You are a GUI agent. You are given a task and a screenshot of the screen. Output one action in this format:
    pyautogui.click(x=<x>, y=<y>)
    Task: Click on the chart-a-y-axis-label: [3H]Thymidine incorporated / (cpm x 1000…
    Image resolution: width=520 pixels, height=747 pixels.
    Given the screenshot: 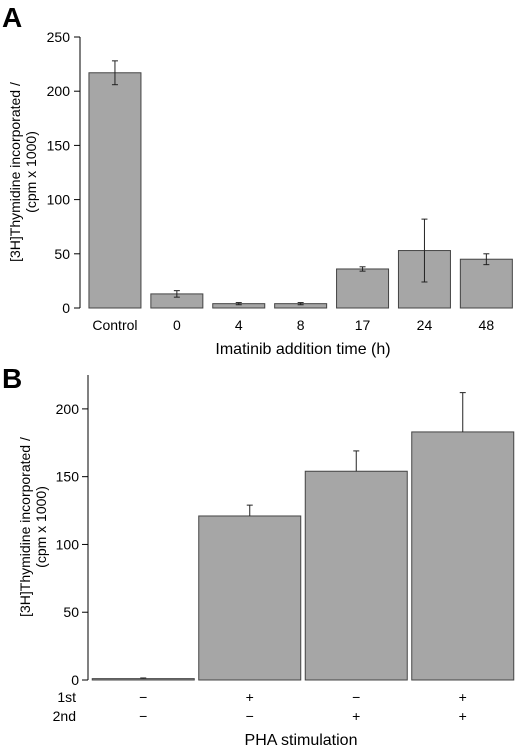 What is the action you would take?
    pyautogui.click(x=23, y=172)
    